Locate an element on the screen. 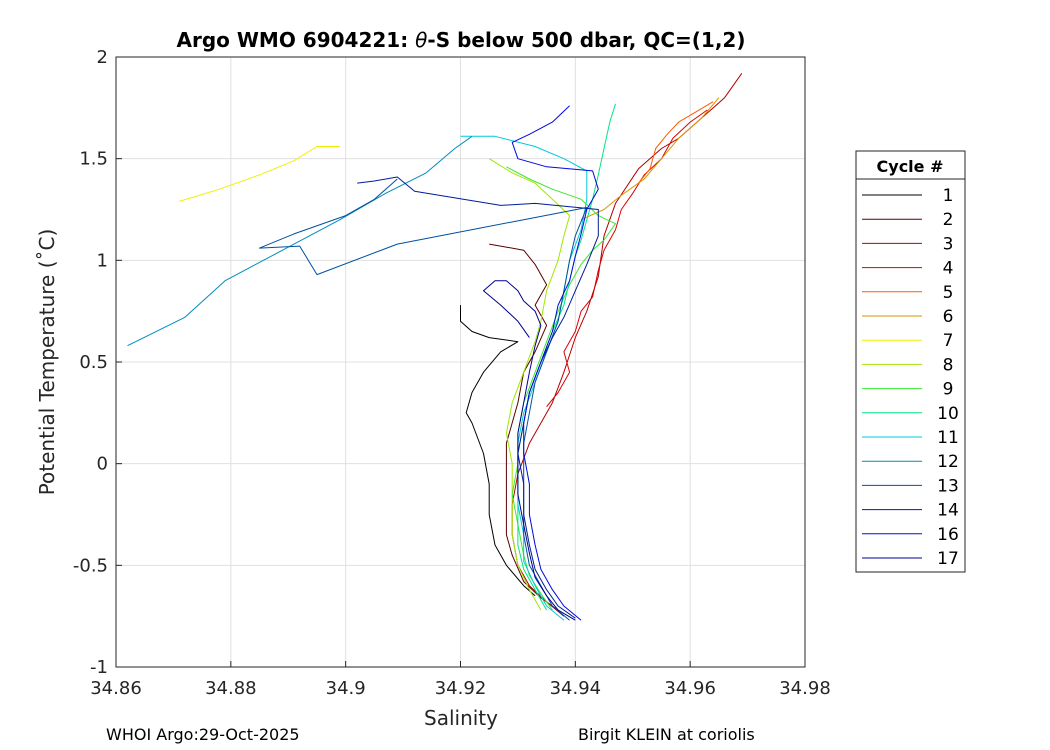 This screenshot has width=1050, height=750. legend-label-cycle-11: 11 is located at coordinates (948, 438).